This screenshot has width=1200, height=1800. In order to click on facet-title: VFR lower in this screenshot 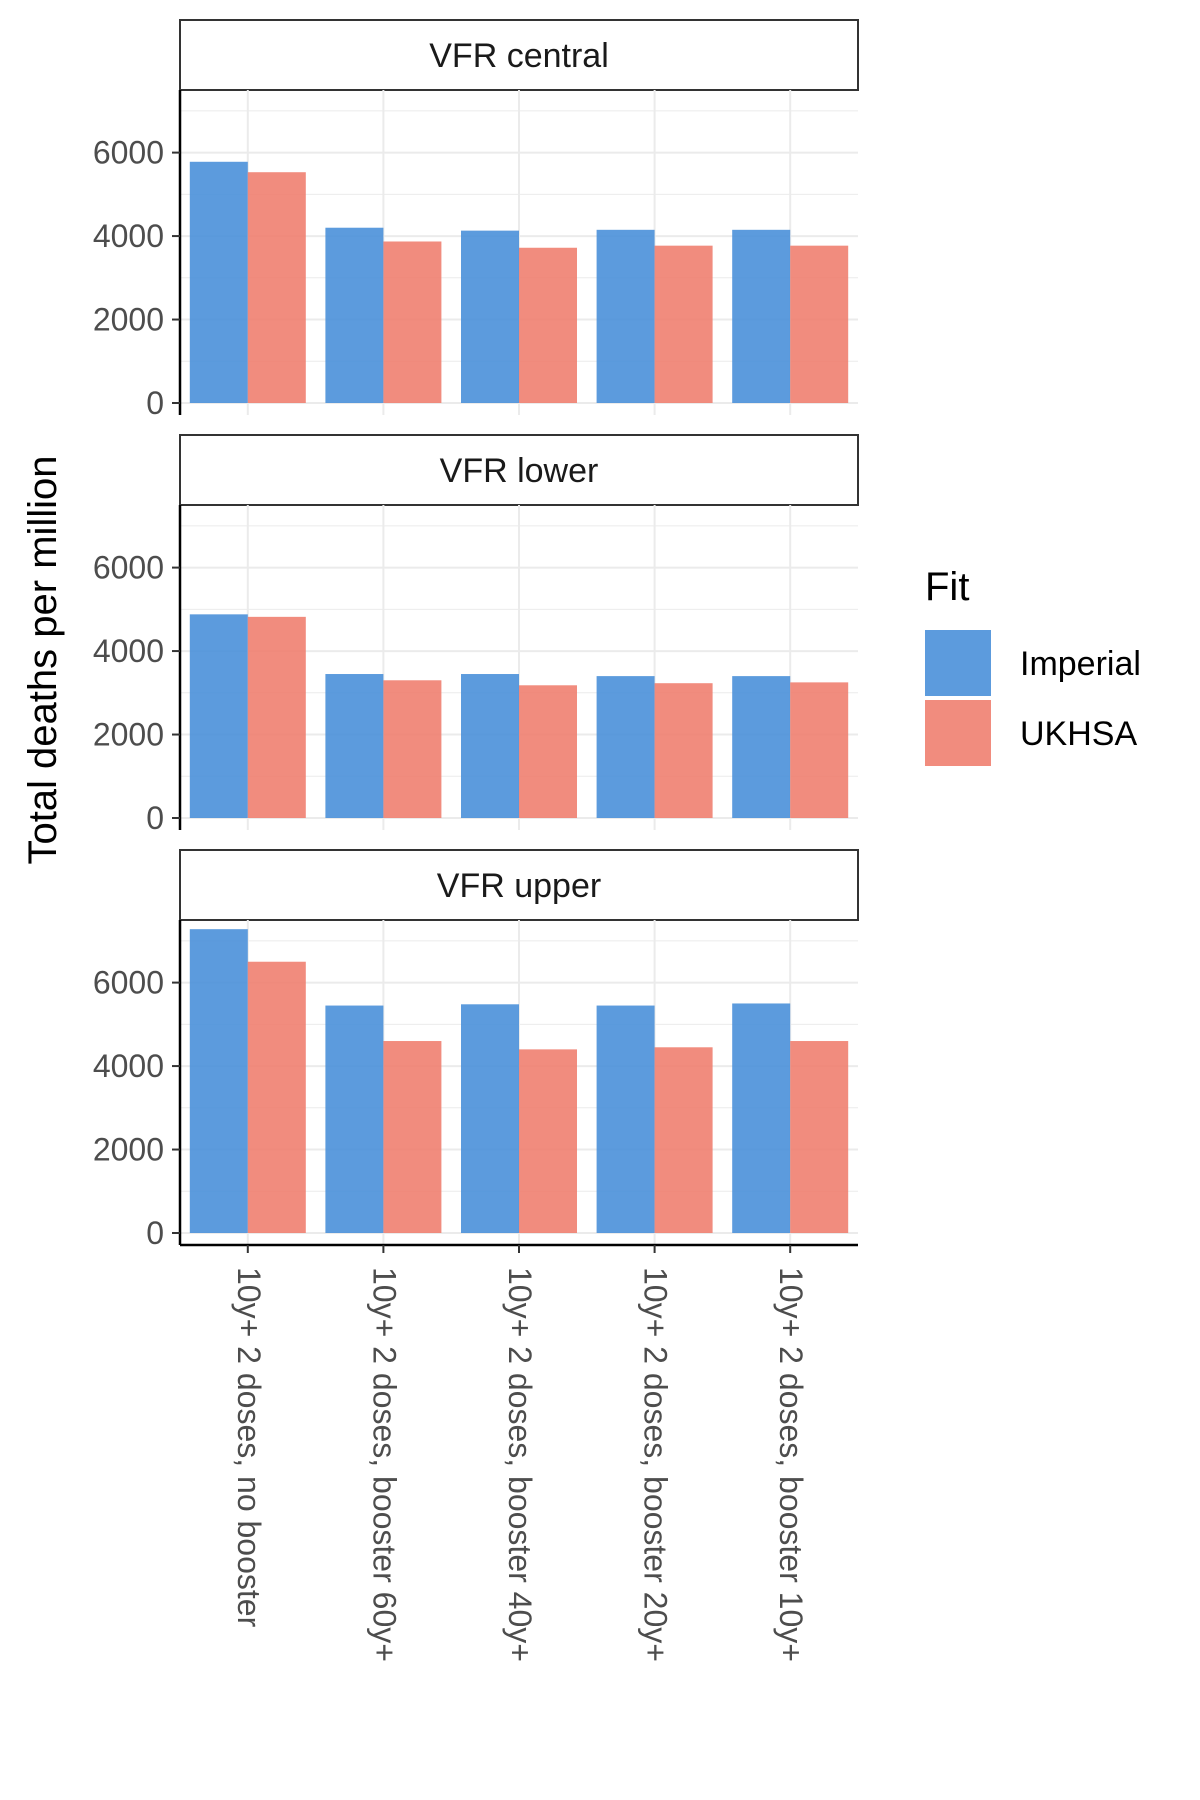, I will do `click(519, 471)`.